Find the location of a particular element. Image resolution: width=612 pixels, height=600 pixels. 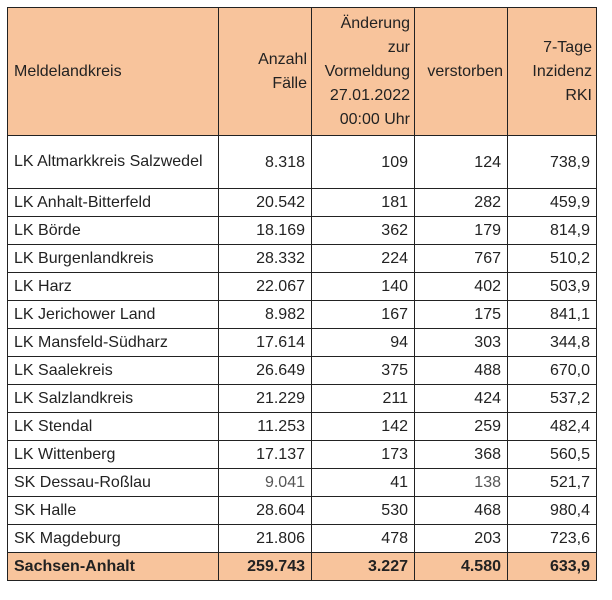

cell-faelle: 22.067 is located at coordinates (265, 286).